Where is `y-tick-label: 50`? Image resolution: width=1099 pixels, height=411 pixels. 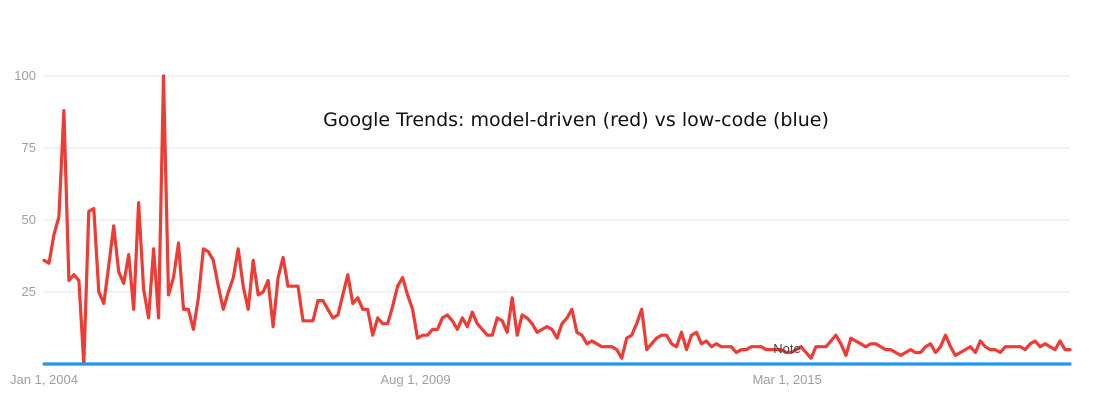 y-tick-label: 50 is located at coordinates (29, 219).